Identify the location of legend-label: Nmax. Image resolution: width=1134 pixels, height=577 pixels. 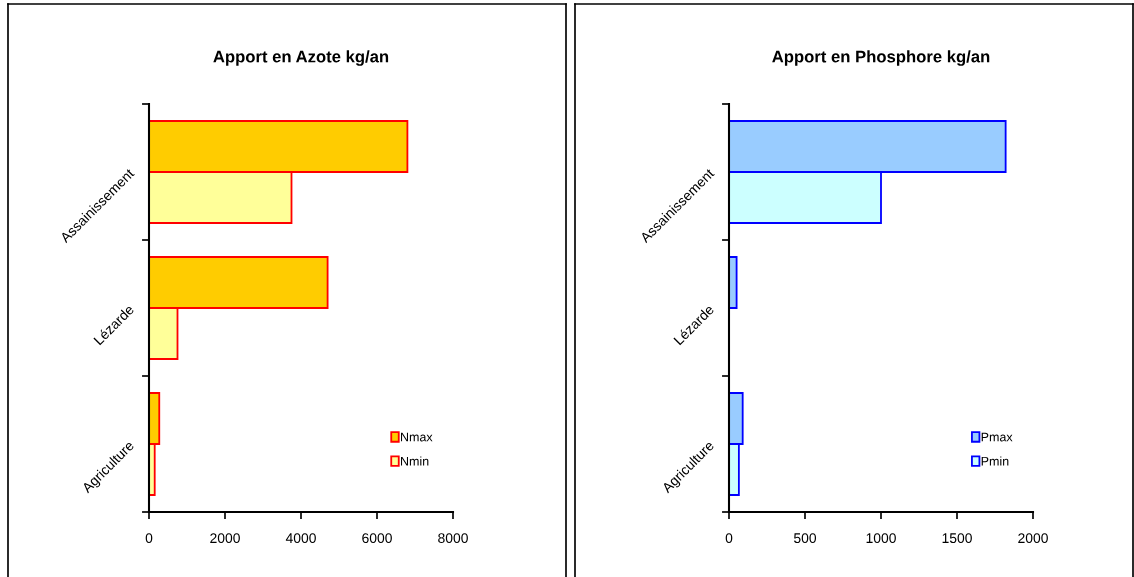
(417, 437).